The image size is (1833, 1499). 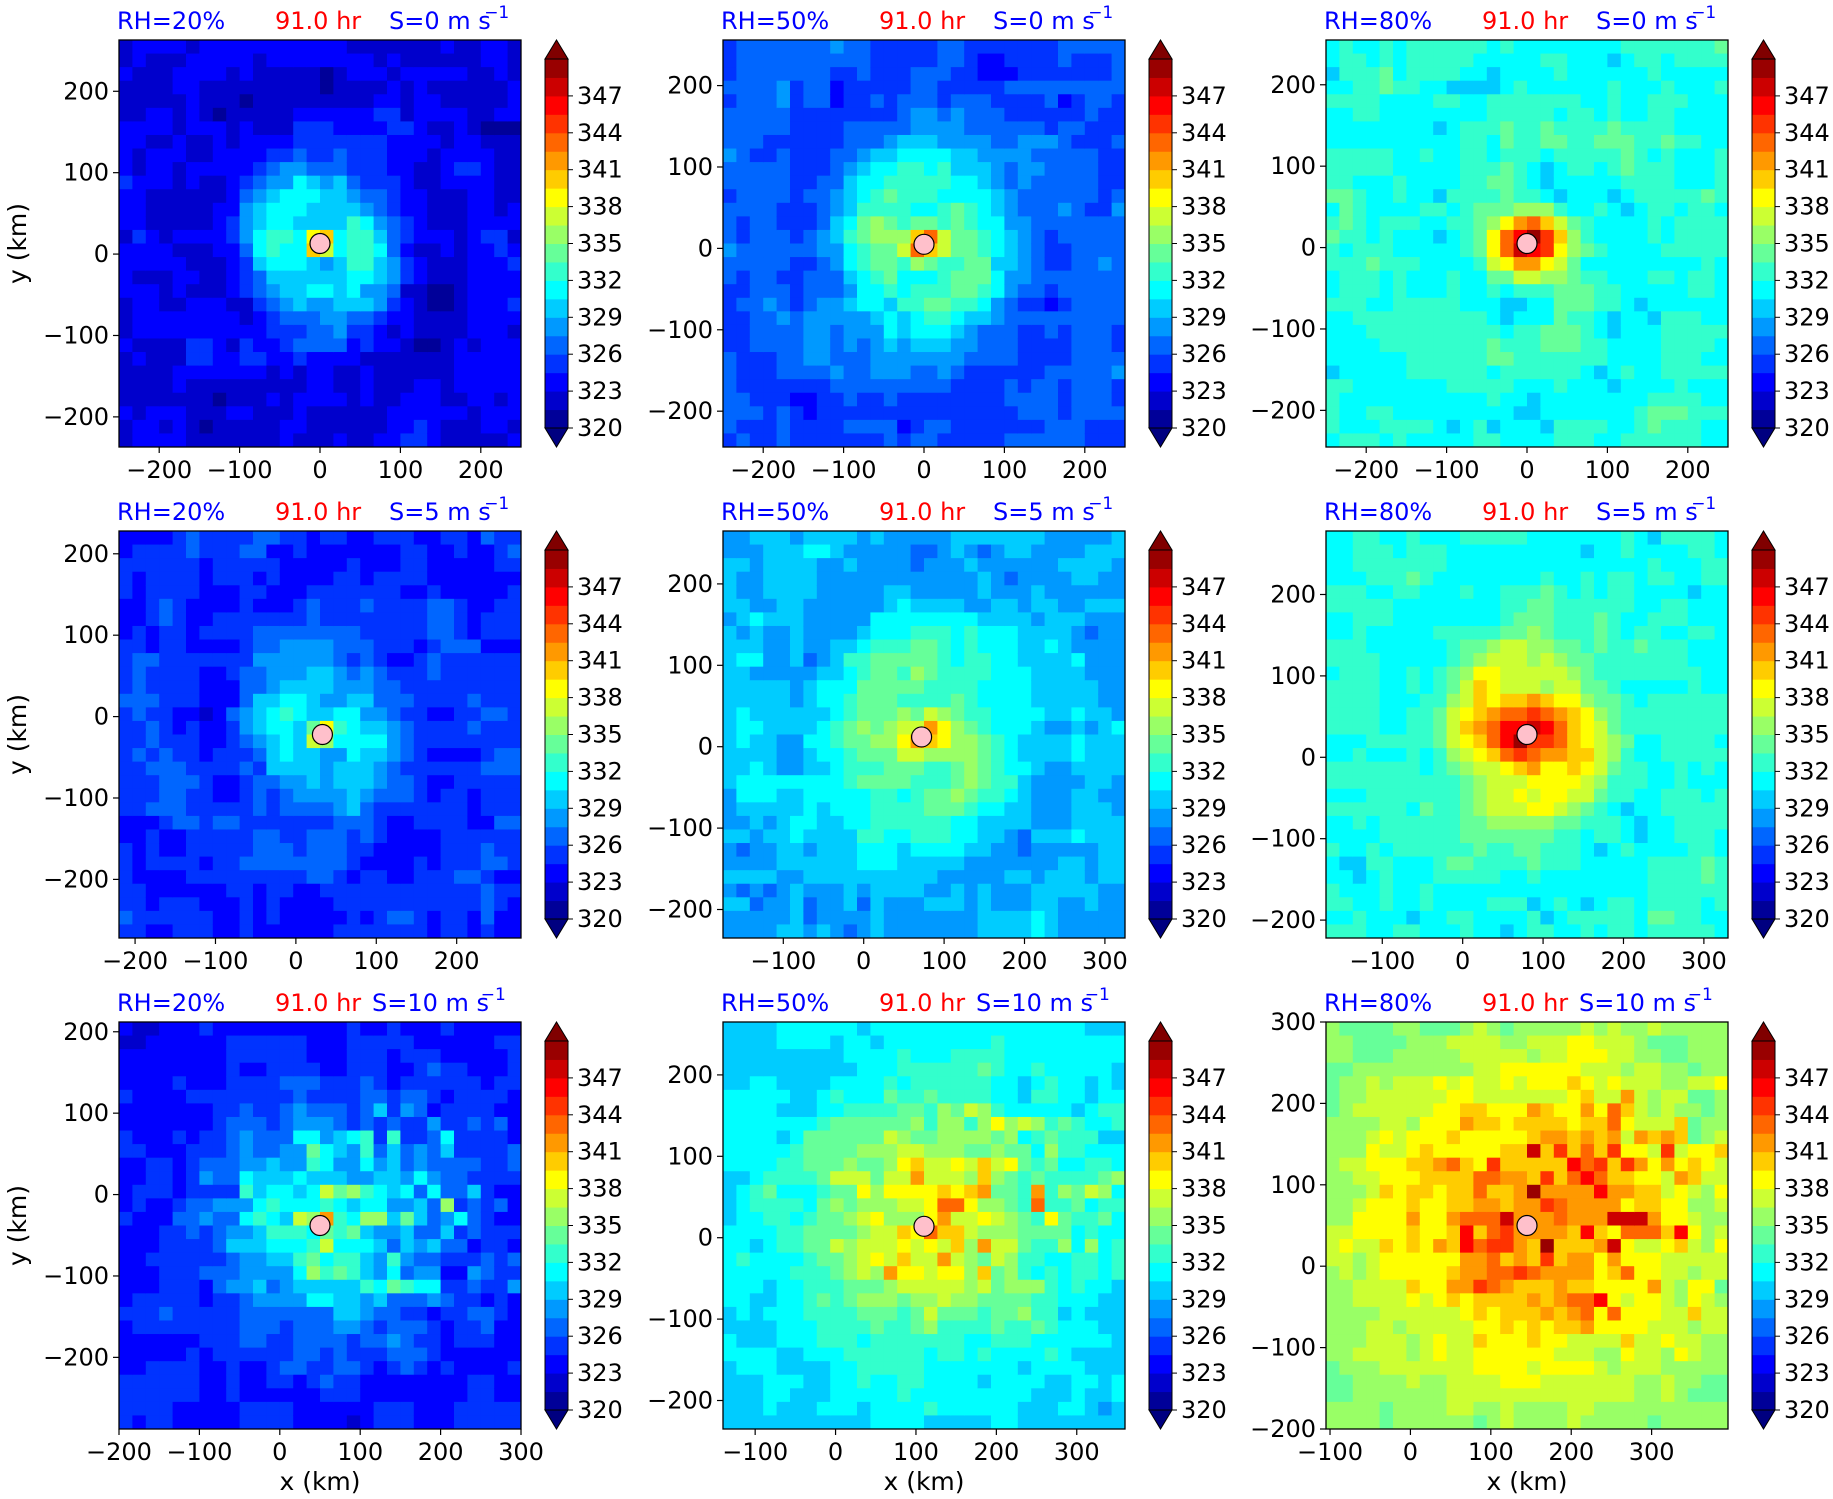 I want to click on colorbar-tick-label: 347, so click(x=600, y=587).